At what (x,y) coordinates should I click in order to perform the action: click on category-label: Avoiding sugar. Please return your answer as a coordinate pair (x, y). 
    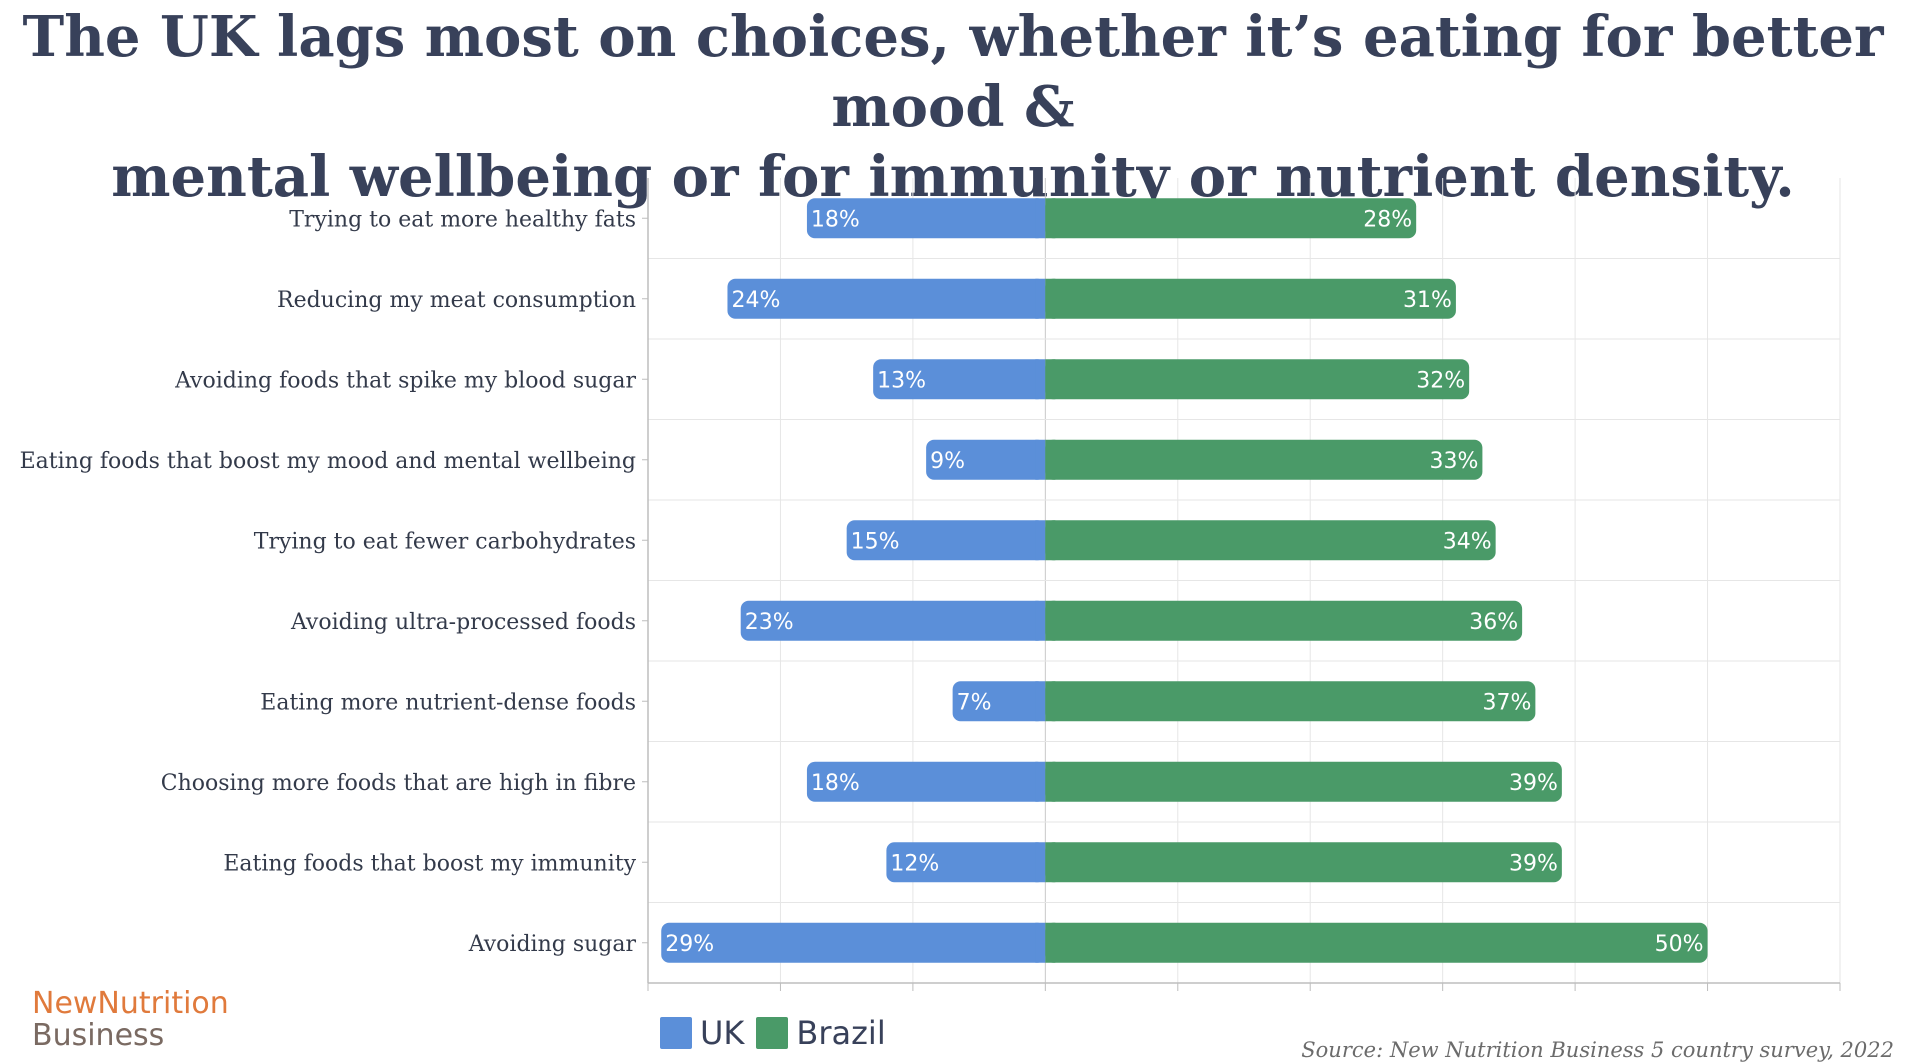
    Looking at the image, I should click on (552, 944).